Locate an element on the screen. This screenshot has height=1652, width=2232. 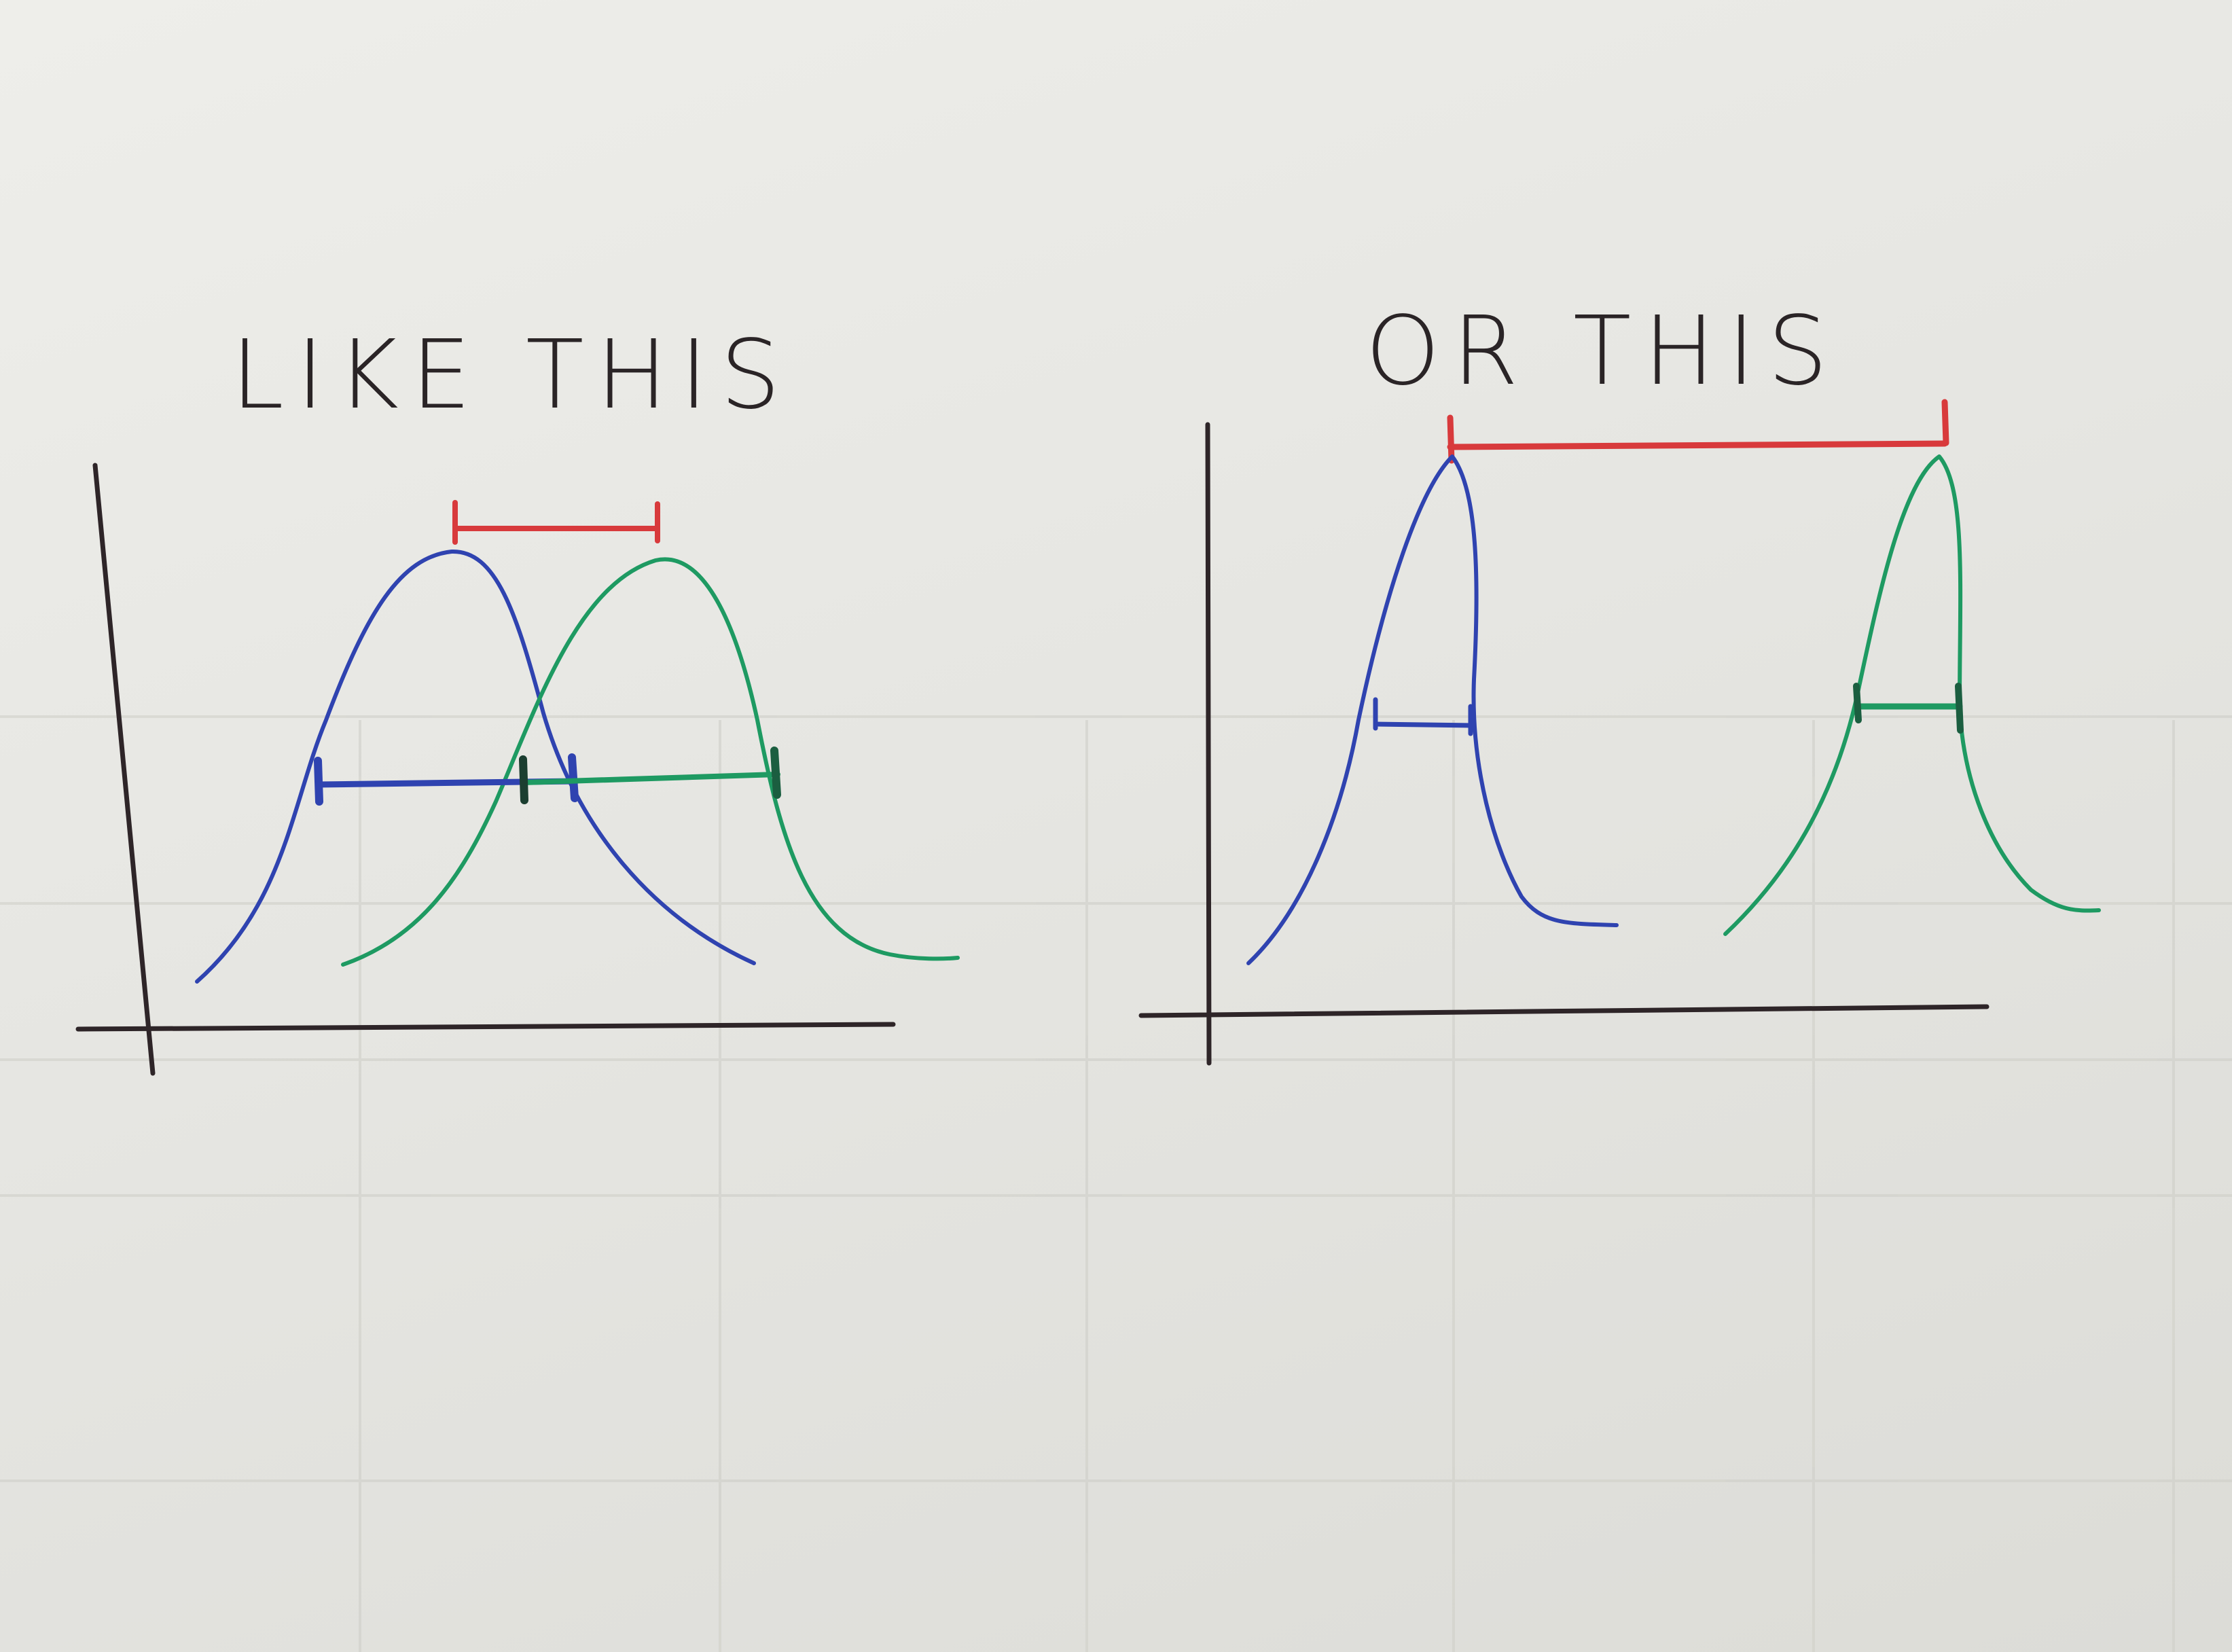
left-green-curve is located at coordinates (650, 762).